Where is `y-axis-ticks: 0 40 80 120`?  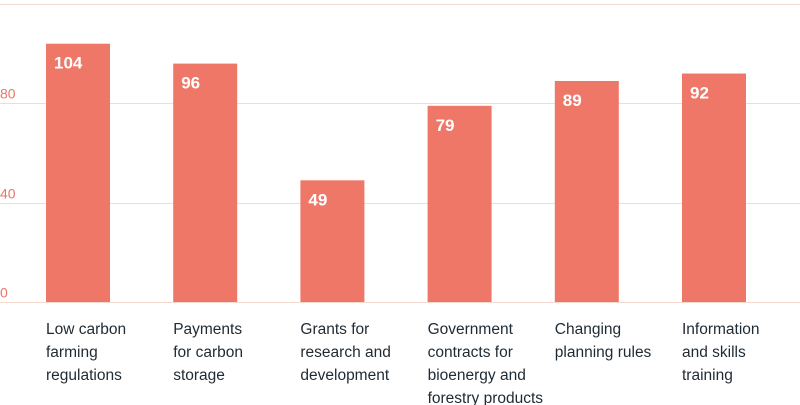 y-axis-ticks: 0 40 80 120 is located at coordinates (12, 150).